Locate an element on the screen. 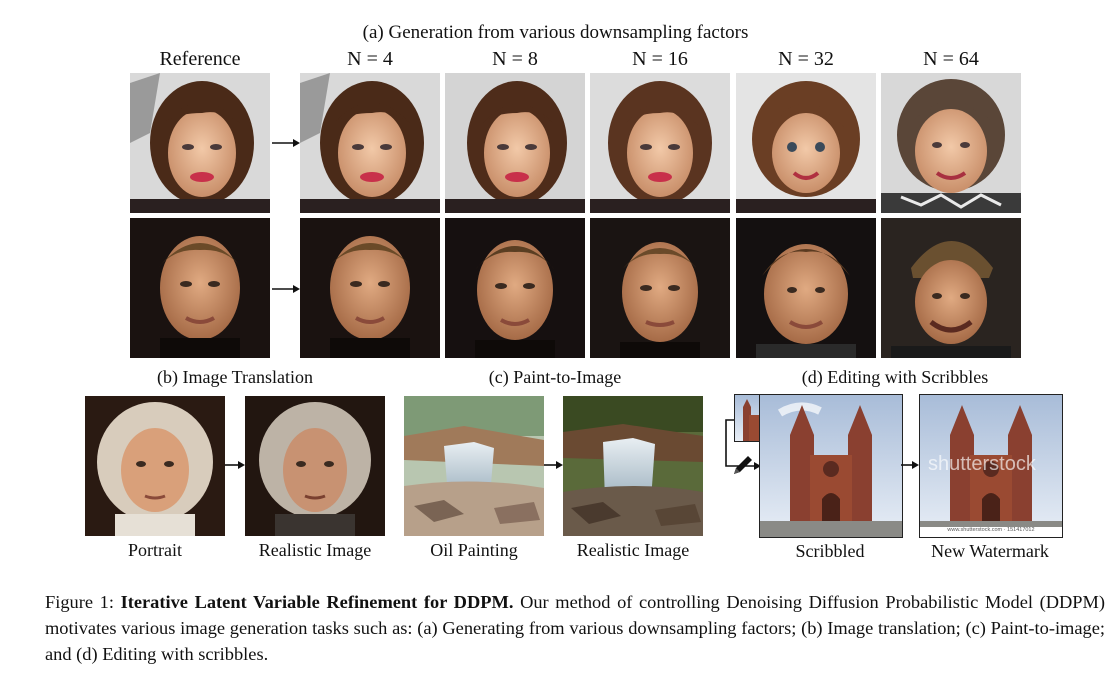 The image size is (1111, 673). column-header-reference: Reference is located at coordinates (200, 59).